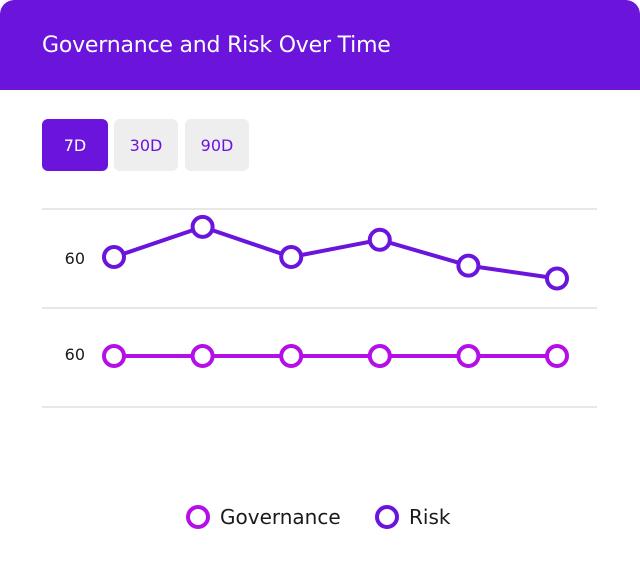 The image size is (640, 581). Describe the element at coordinates (335, 252) in the screenshot. I see `series-line-risk` at that location.